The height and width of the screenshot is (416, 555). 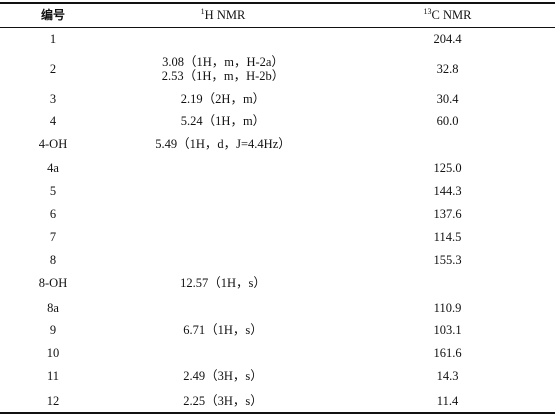 What do you see at coordinates (202, 11) in the screenshot?
I see `header-1h-sup: 1` at bounding box center [202, 11].